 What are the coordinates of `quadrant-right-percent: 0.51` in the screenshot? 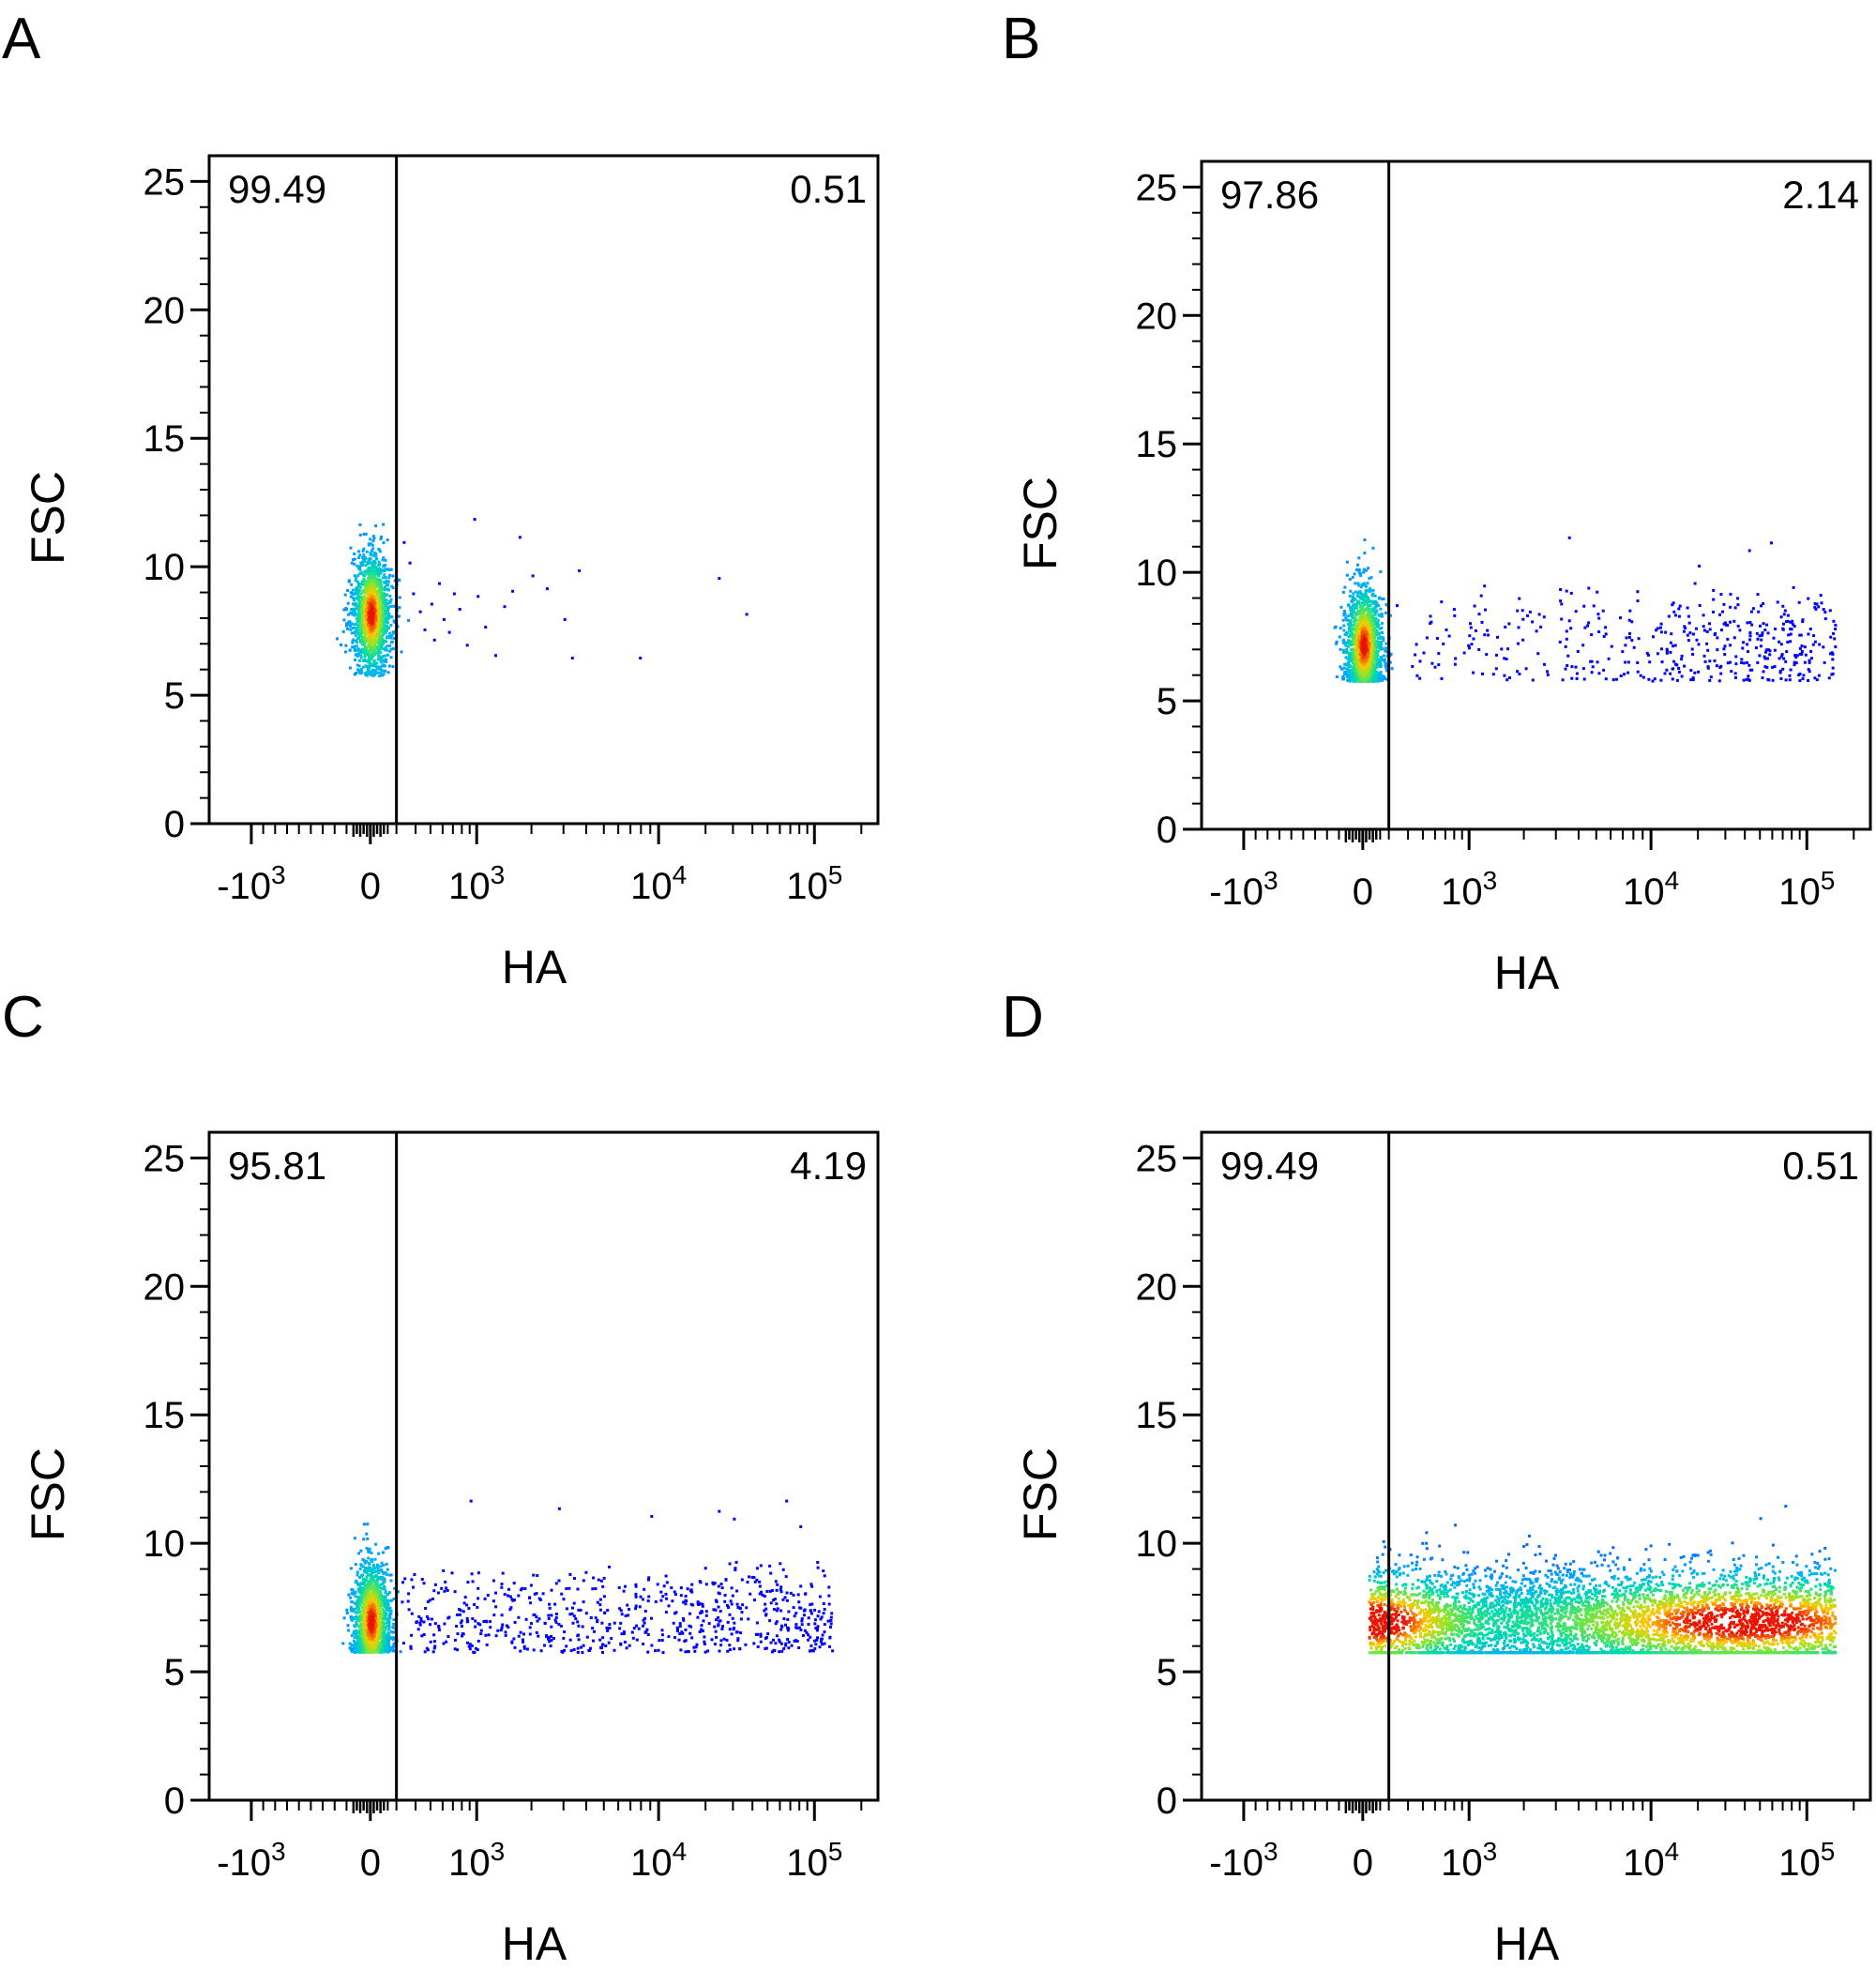 It's located at (828, 189).